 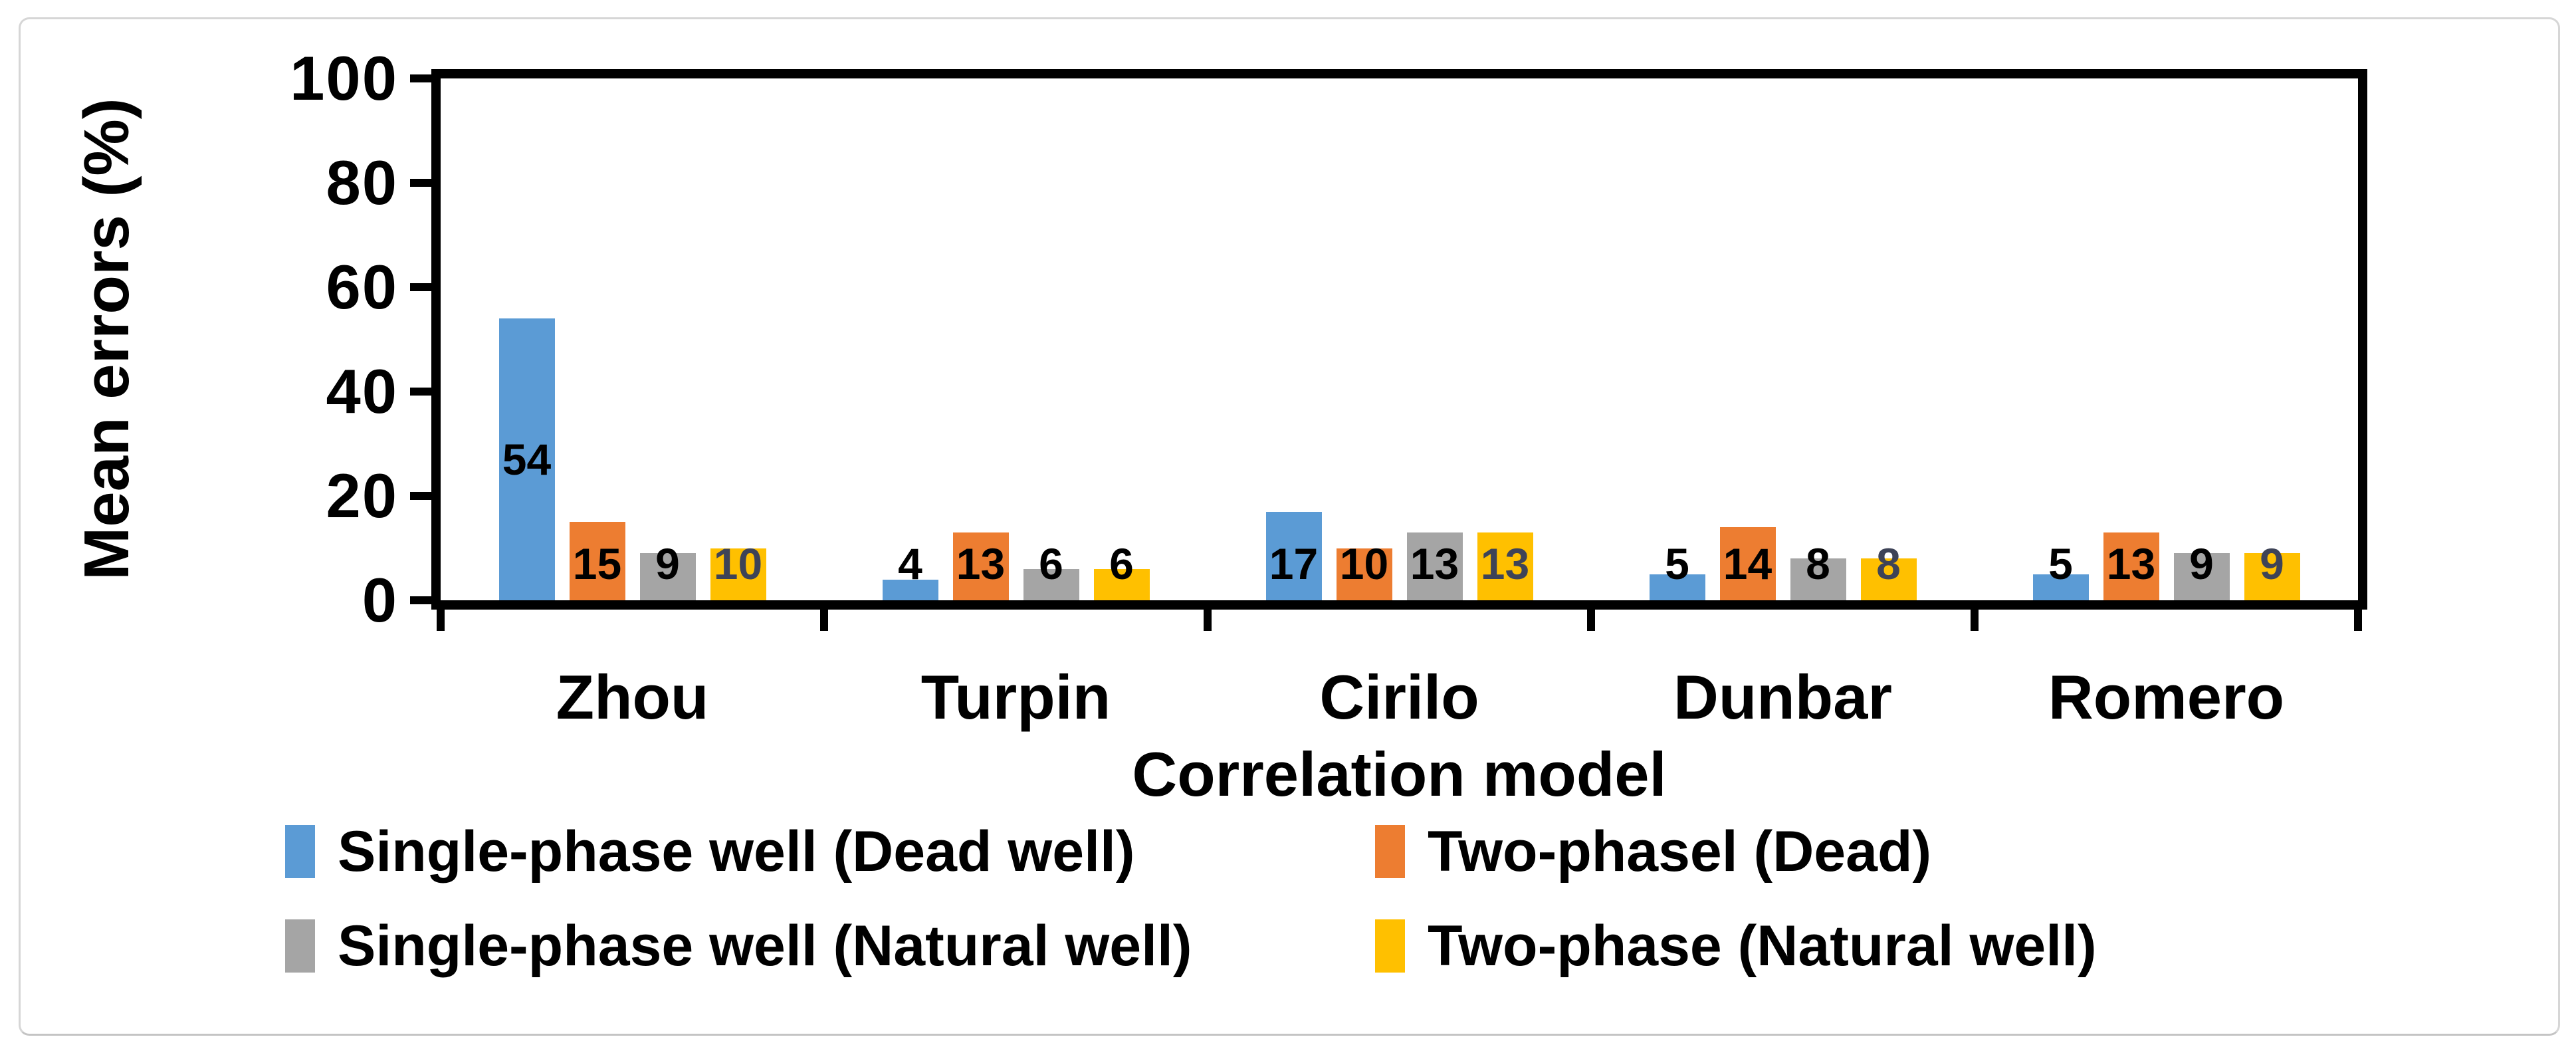 What do you see at coordinates (1016, 339) in the screenshot?
I see `bar-group-turpin: 4 13 6 6` at bounding box center [1016, 339].